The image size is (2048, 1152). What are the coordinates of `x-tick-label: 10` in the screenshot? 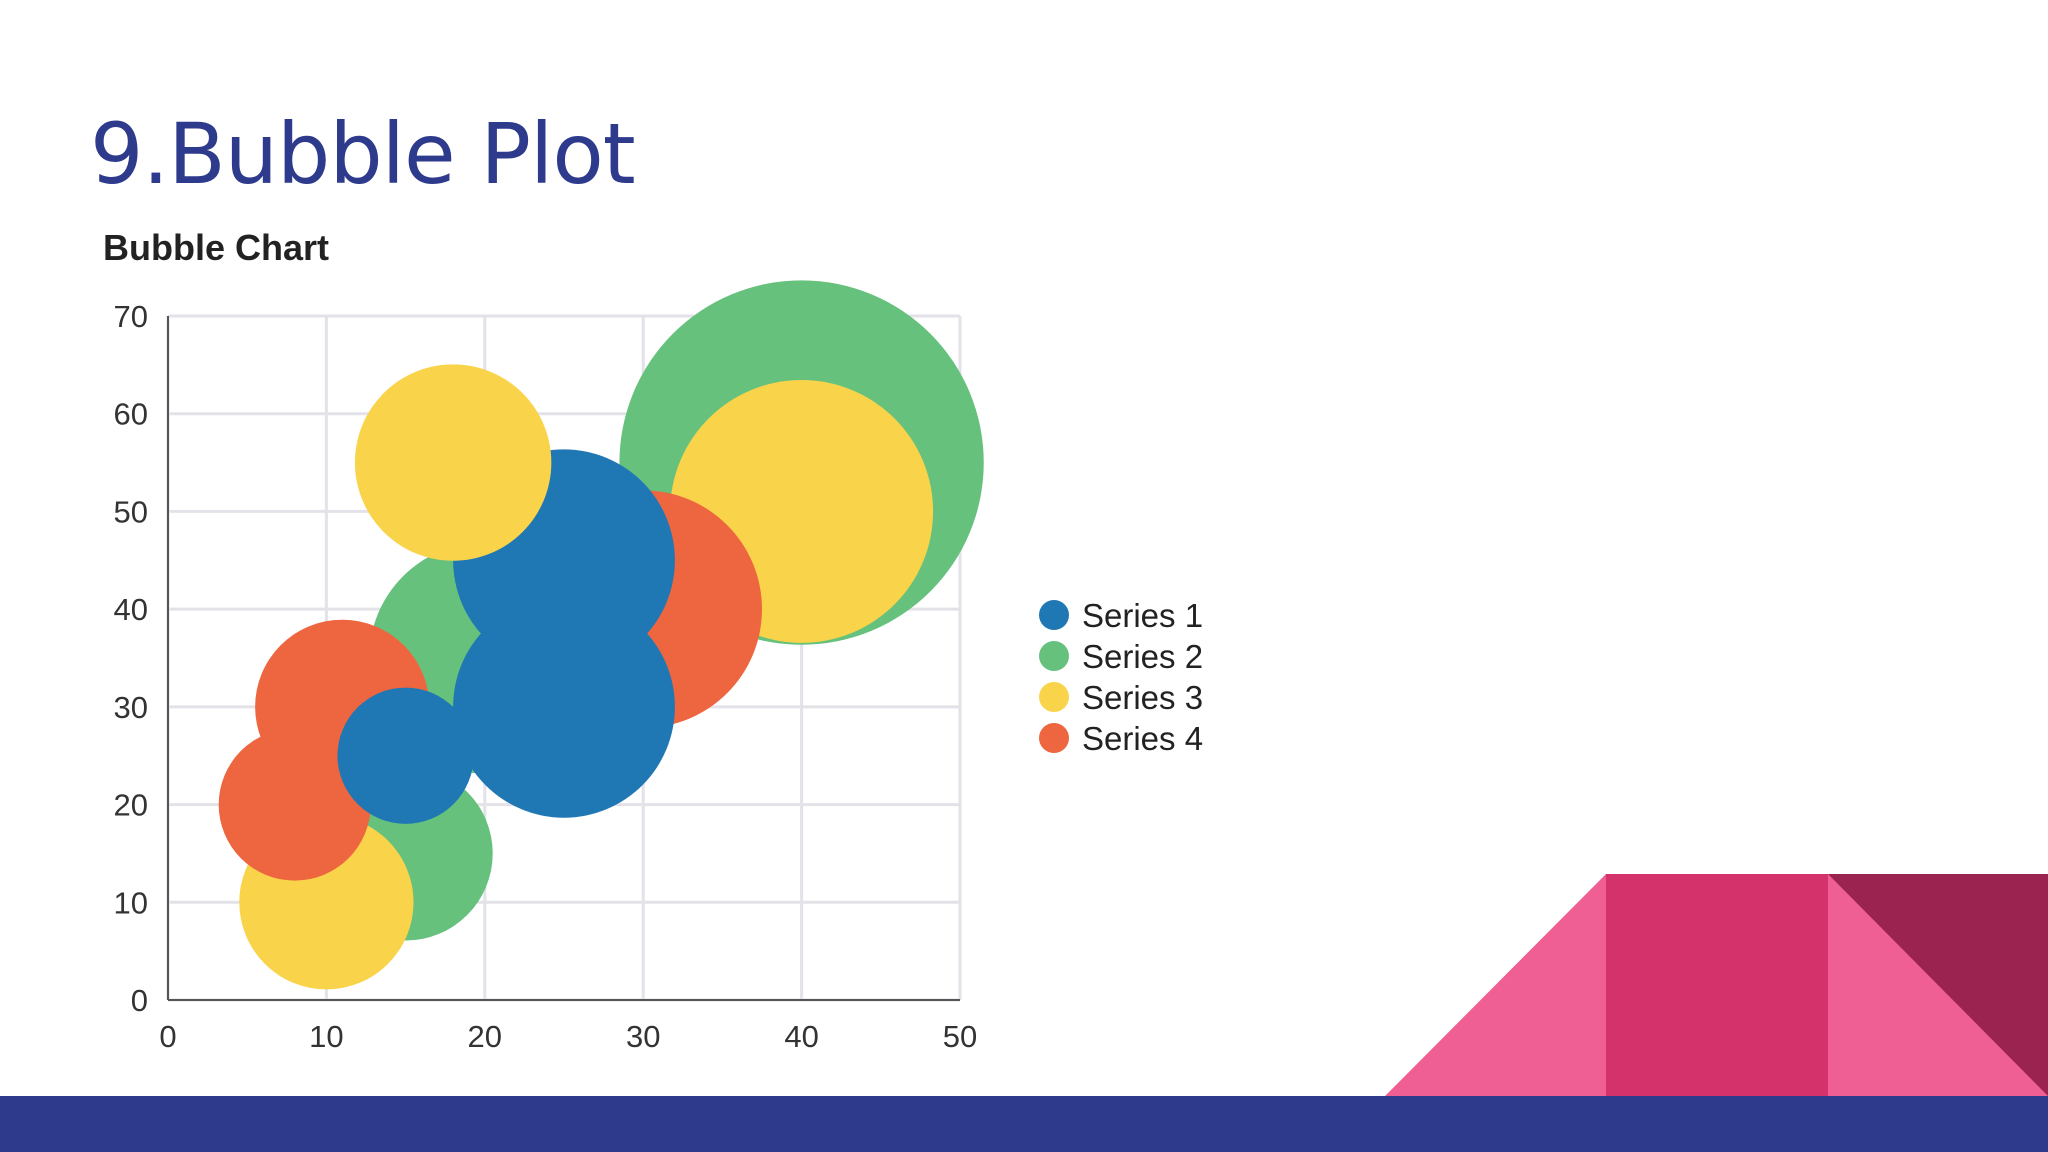 It's located at (326, 1036).